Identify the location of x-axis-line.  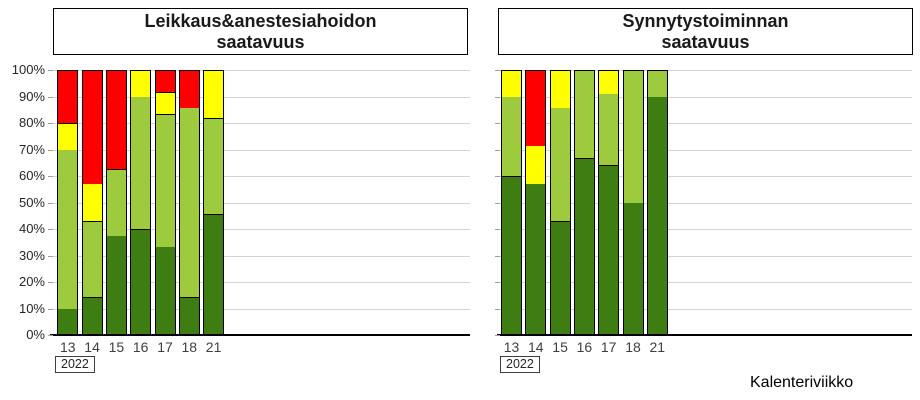
(704, 334).